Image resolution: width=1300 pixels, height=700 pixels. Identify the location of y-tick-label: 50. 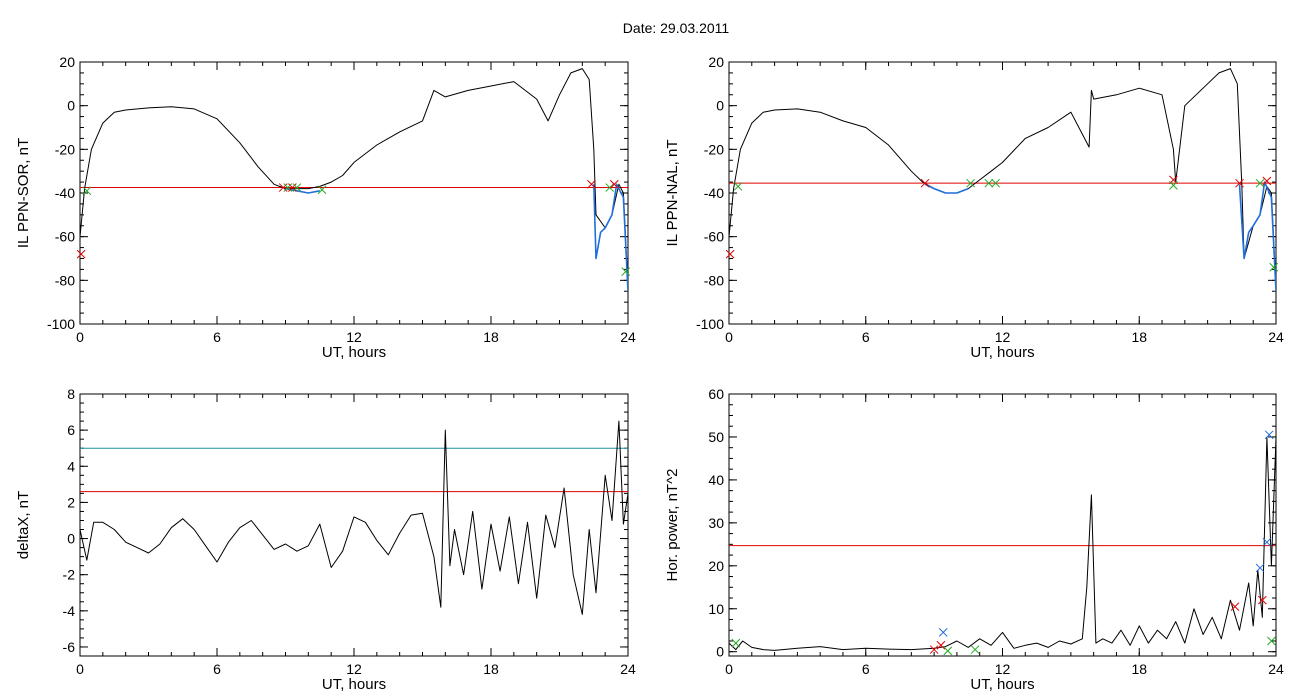
(716, 437).